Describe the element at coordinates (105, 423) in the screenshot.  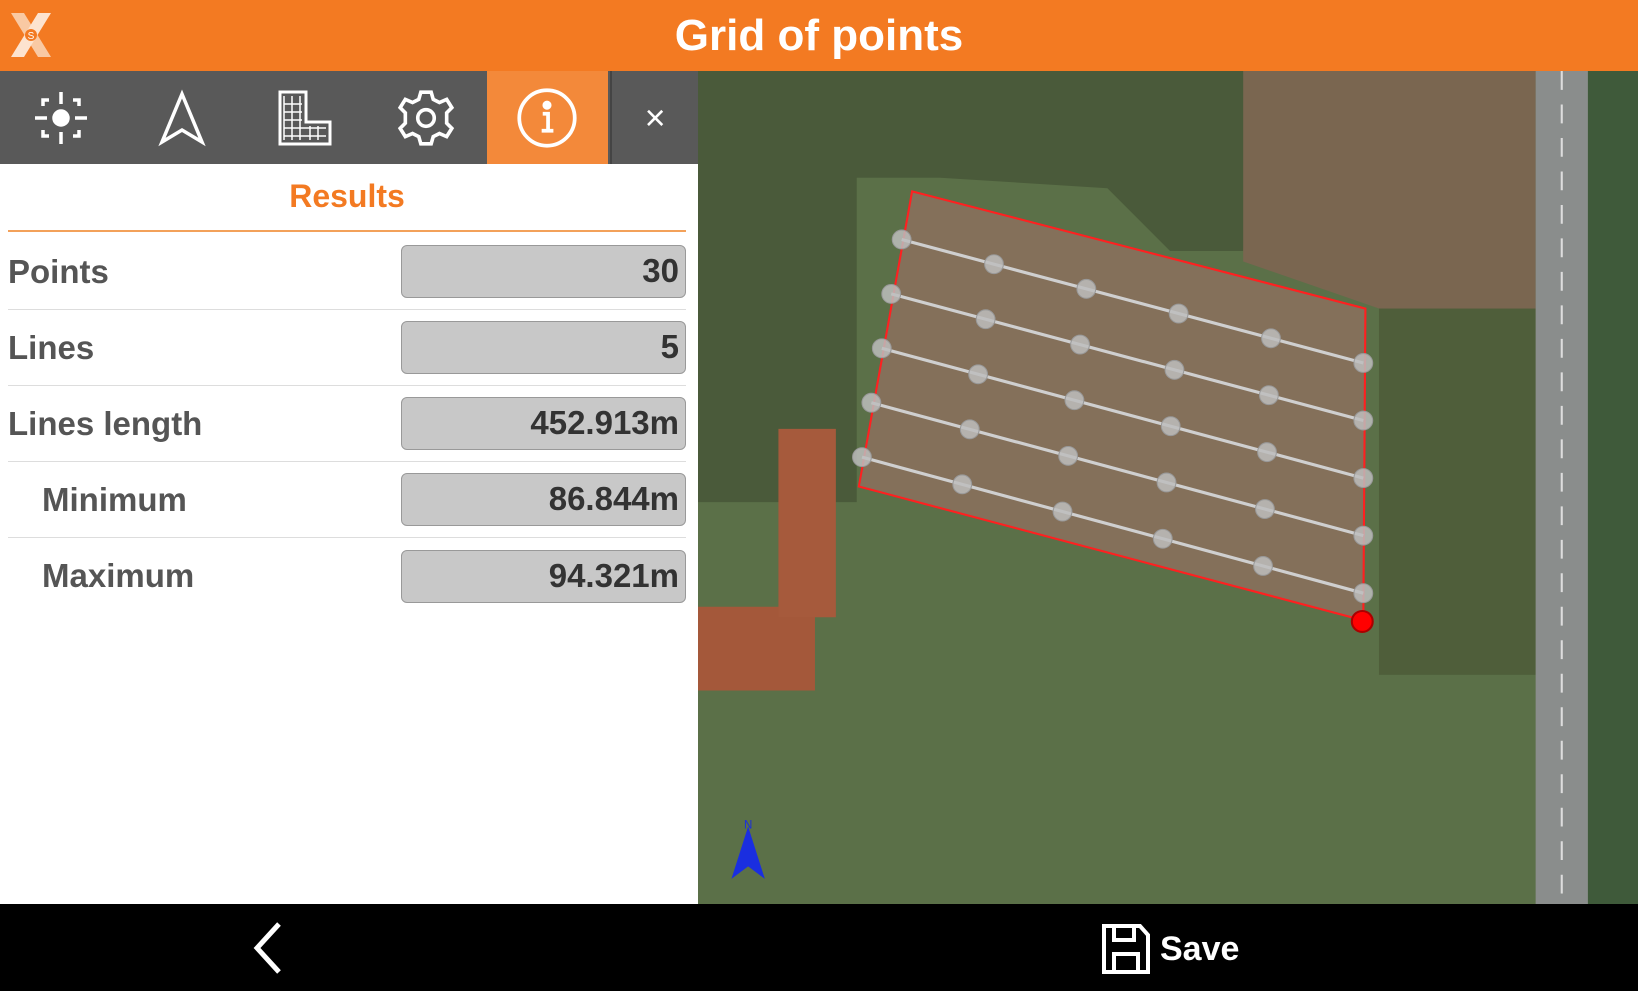
I see `lines-length-label: Lines length` at that location.